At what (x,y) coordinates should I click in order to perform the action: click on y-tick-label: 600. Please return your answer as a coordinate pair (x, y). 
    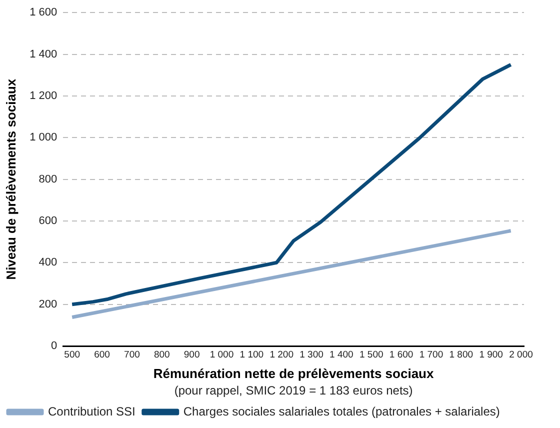
    Looking at the image, I should click on (48, 221).